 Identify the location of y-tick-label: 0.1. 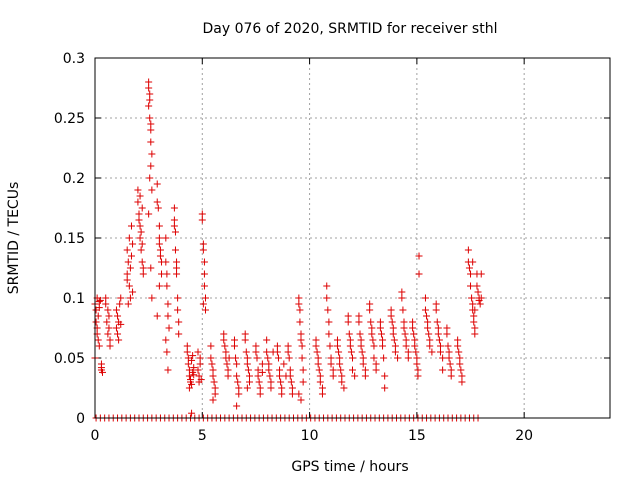
(74, 299).